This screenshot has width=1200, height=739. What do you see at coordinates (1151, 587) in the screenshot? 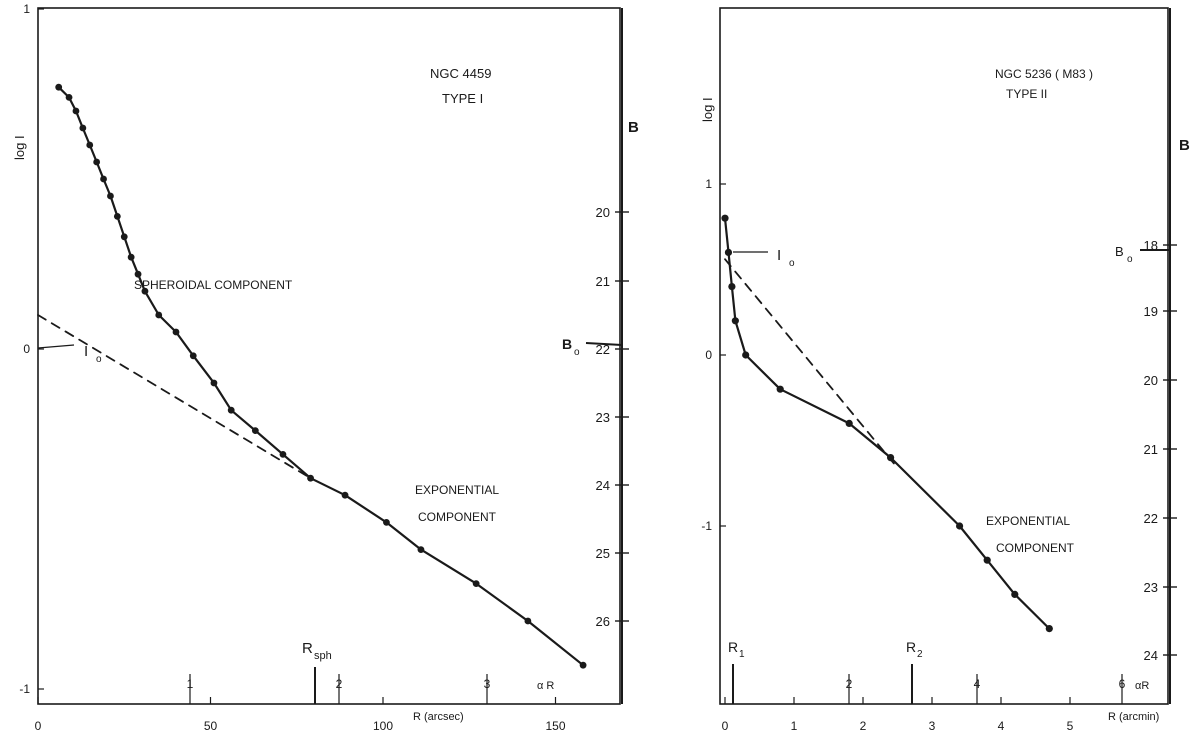
I see `right-b-tick-label: 23` at bounding box center [1151, 587].